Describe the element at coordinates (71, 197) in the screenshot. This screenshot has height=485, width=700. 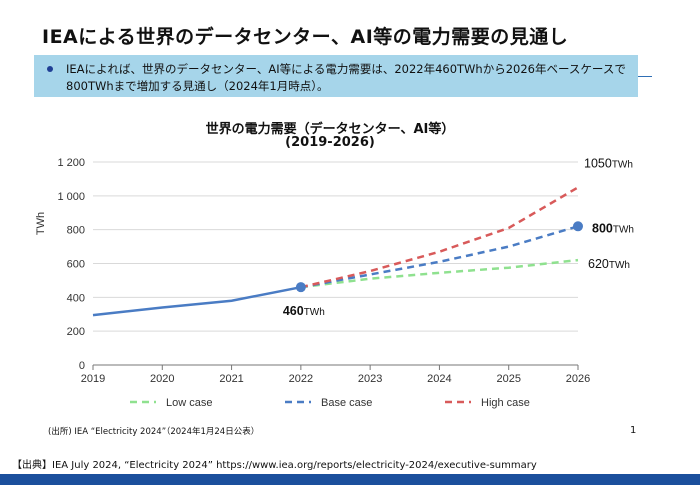
I see `y-tick-label: 1 000` at that location.